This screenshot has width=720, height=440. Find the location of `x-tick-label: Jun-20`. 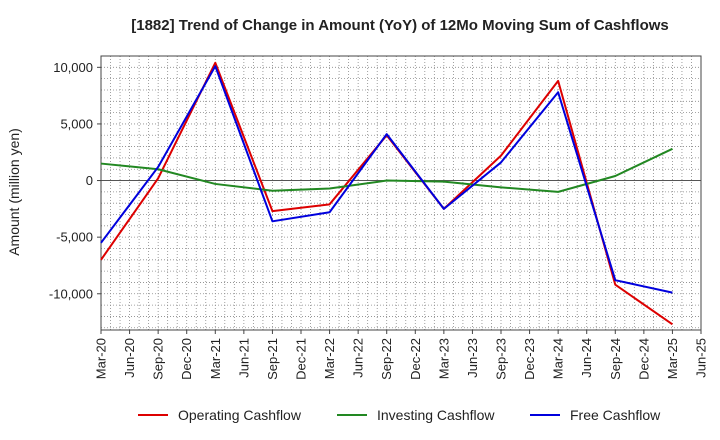

x-tick-label: Jun-20 is located at coordinates (129, 358).